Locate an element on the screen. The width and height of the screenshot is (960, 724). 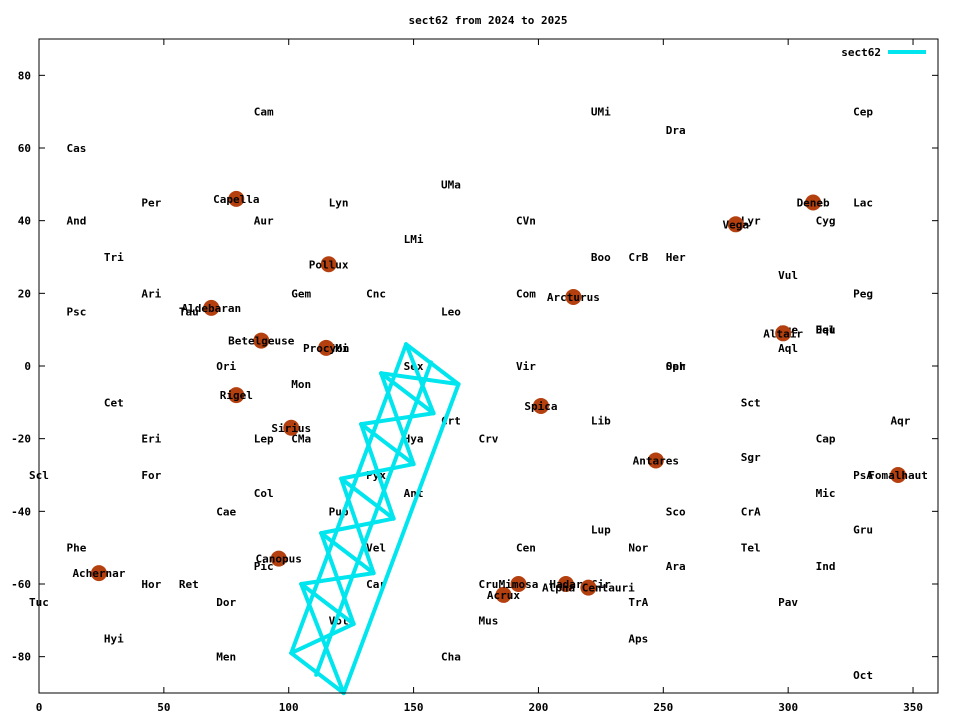
star-name: Pollux is located at coordinates (329, 264).